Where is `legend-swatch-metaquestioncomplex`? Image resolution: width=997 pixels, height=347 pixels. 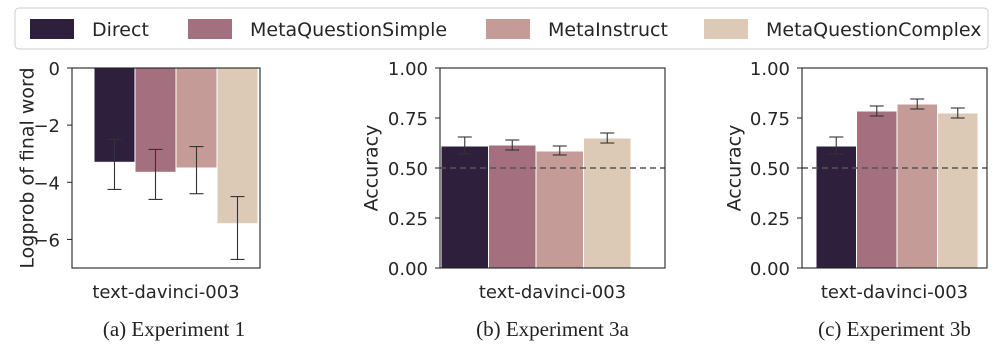
legend-swatch-metaquestioncomplex is located at coordinates (726, 29).